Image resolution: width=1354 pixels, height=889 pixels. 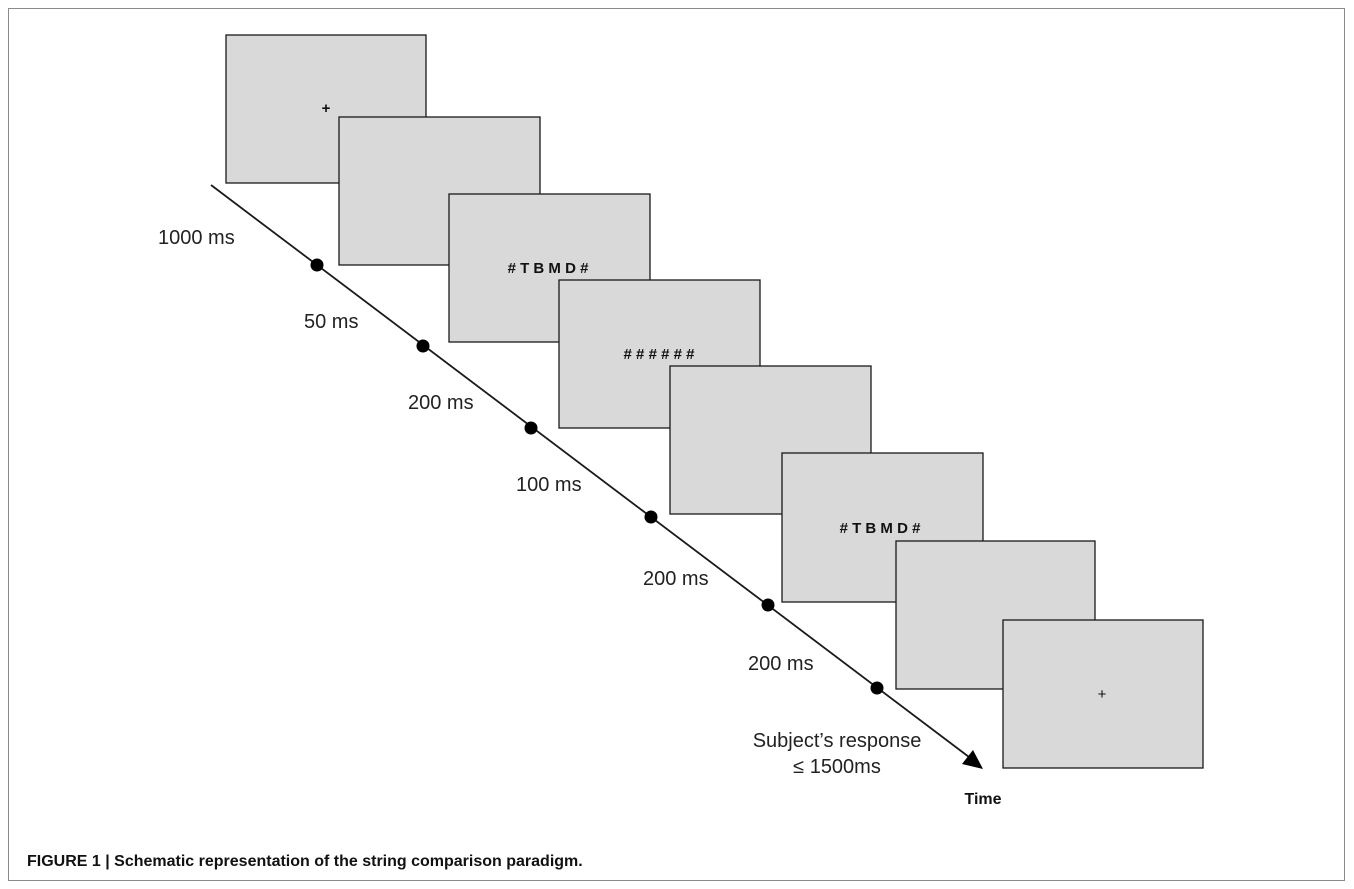 I want to click on duration-label-5: 200 ms, so click(x=676, y=579).